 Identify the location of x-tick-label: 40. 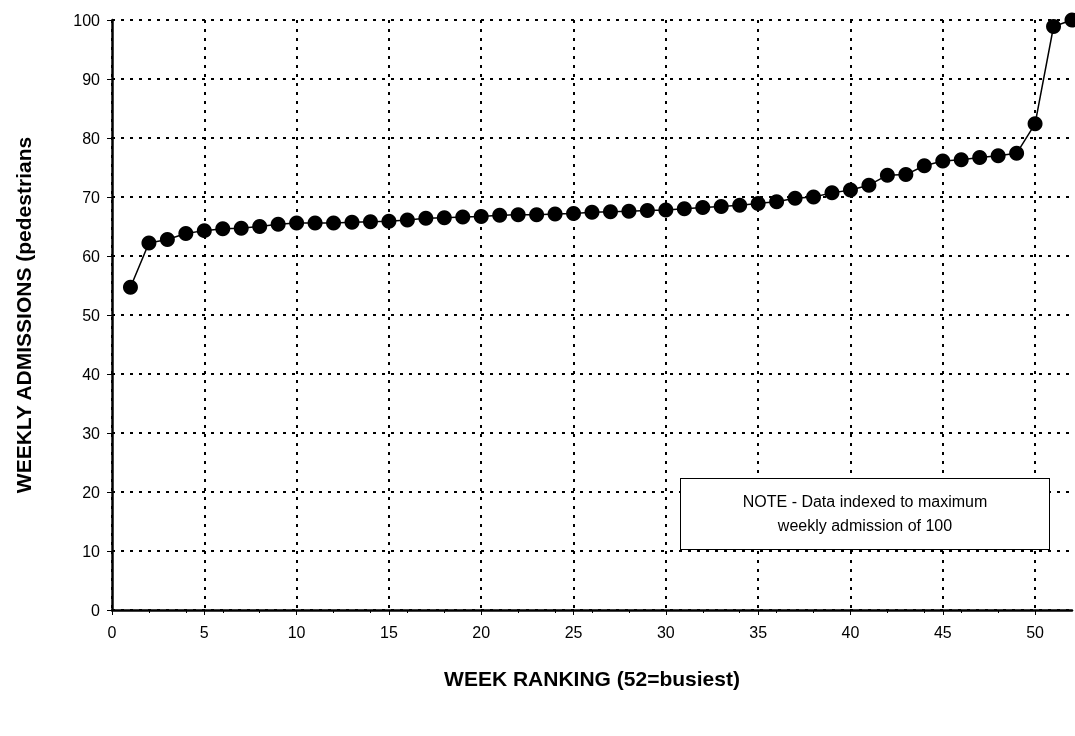
(850, 632).